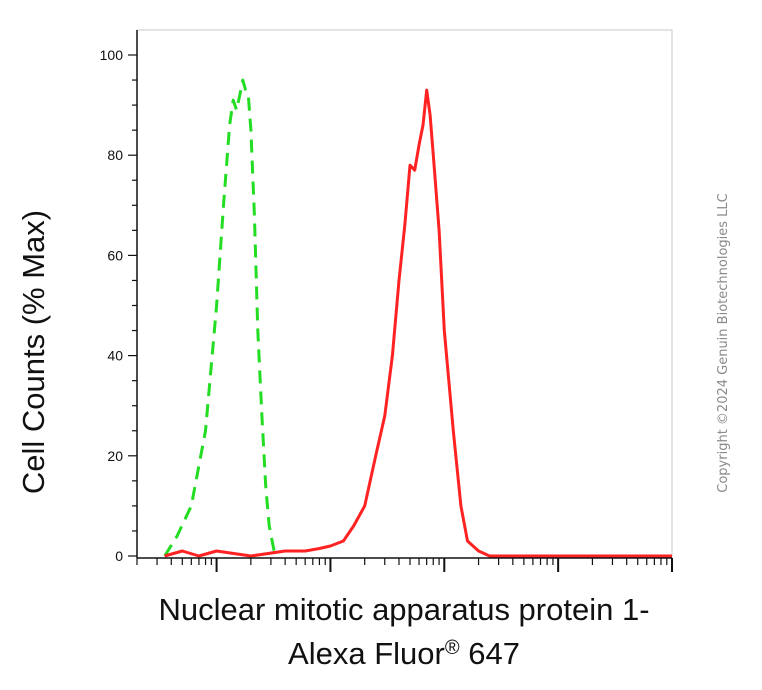 The height and width of the screenshot is (690, 762). Describe the element at coordinates (112, 305) in the screenshot. I see `y-tick-labels: 0 20 40 60 80 100` at that location.